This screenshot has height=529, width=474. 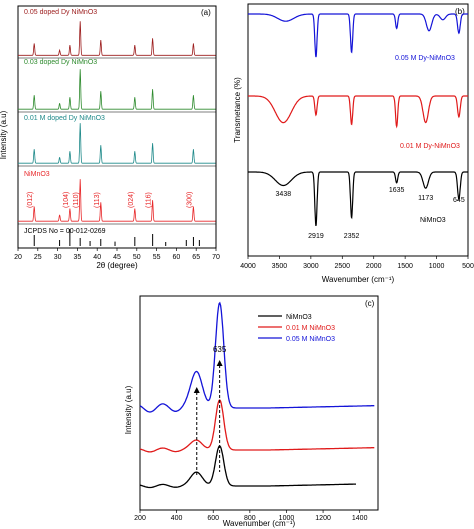 What do you see at coordinates (358, 279) in the screenshot?
I see `panel-b-xlabel: Wavenumber (cm⁻¹)` at bounding box center [358, 279].